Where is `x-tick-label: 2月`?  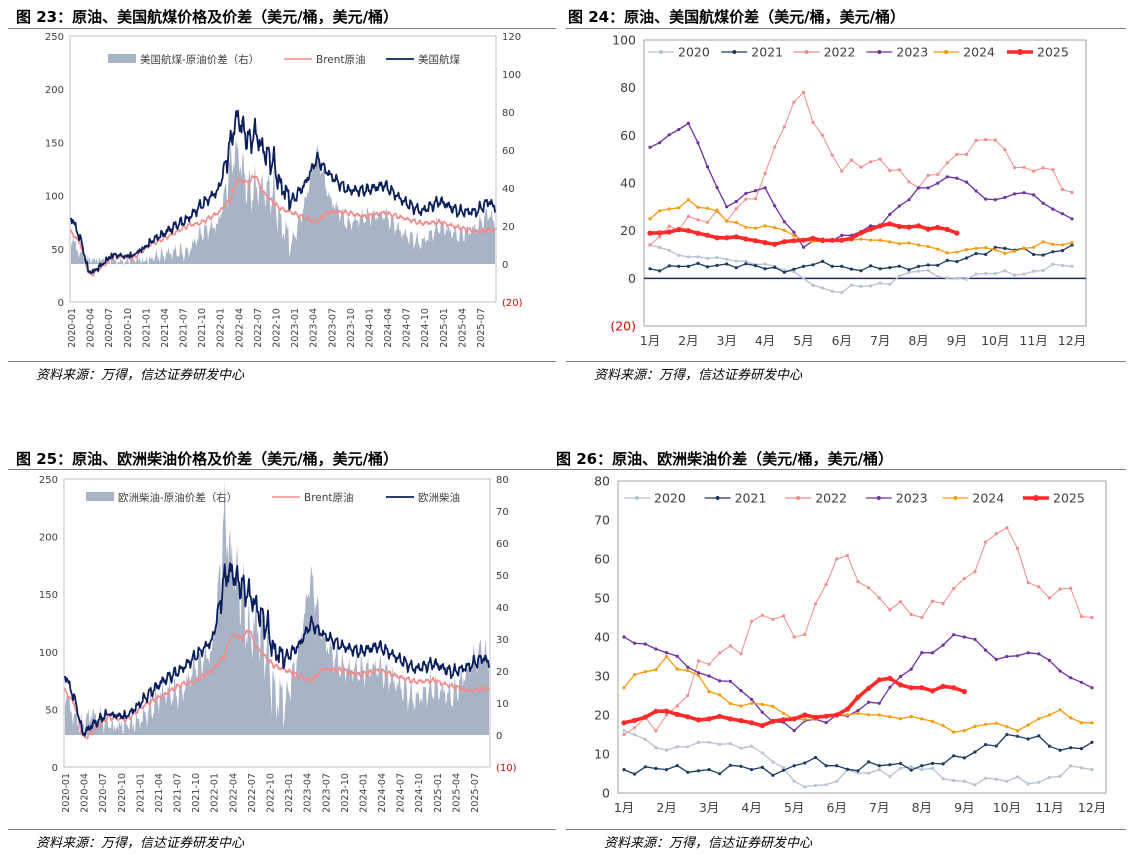 x-tick-label: 2月 is located at coordinates (688, 340).